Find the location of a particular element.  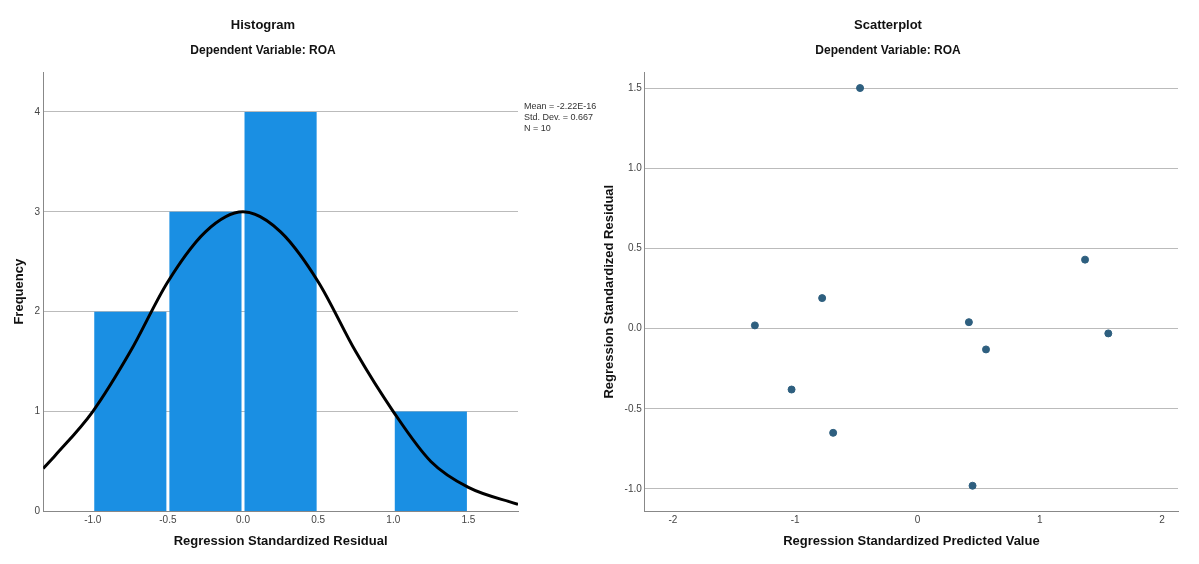

y-axis-title: Regression Standardized Residual is located at coordinates (609, 291).